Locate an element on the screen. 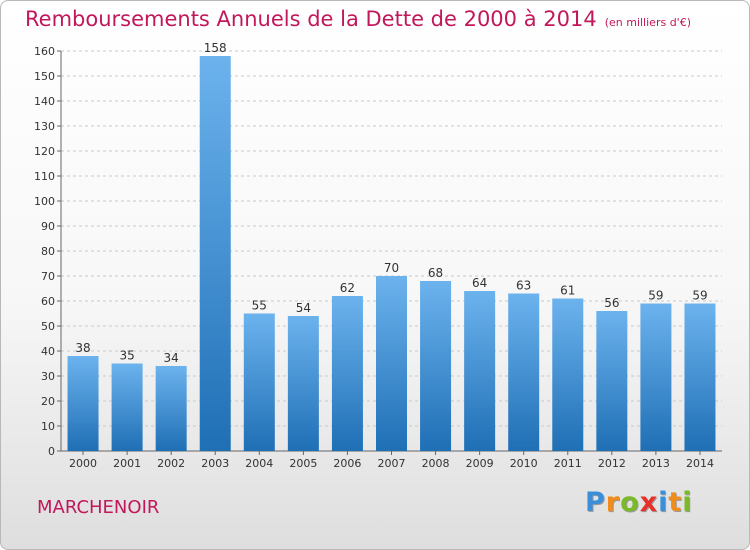 The image size is (750, 550). bar-2001 is located at coordinates (127, 407).